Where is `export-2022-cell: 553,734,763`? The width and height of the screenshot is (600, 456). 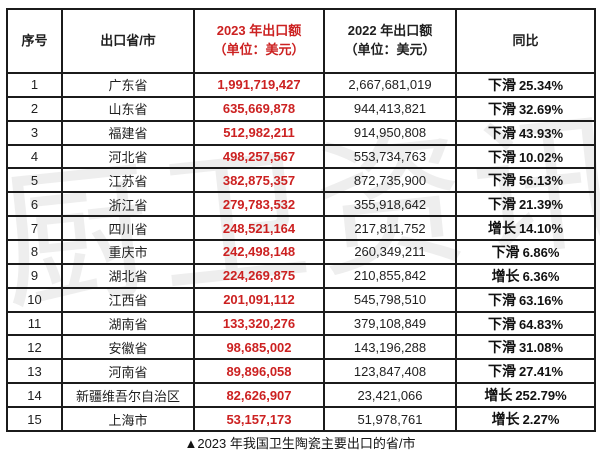
export-2022-cell: 553,734,763 is located at coordinates (390, 156).